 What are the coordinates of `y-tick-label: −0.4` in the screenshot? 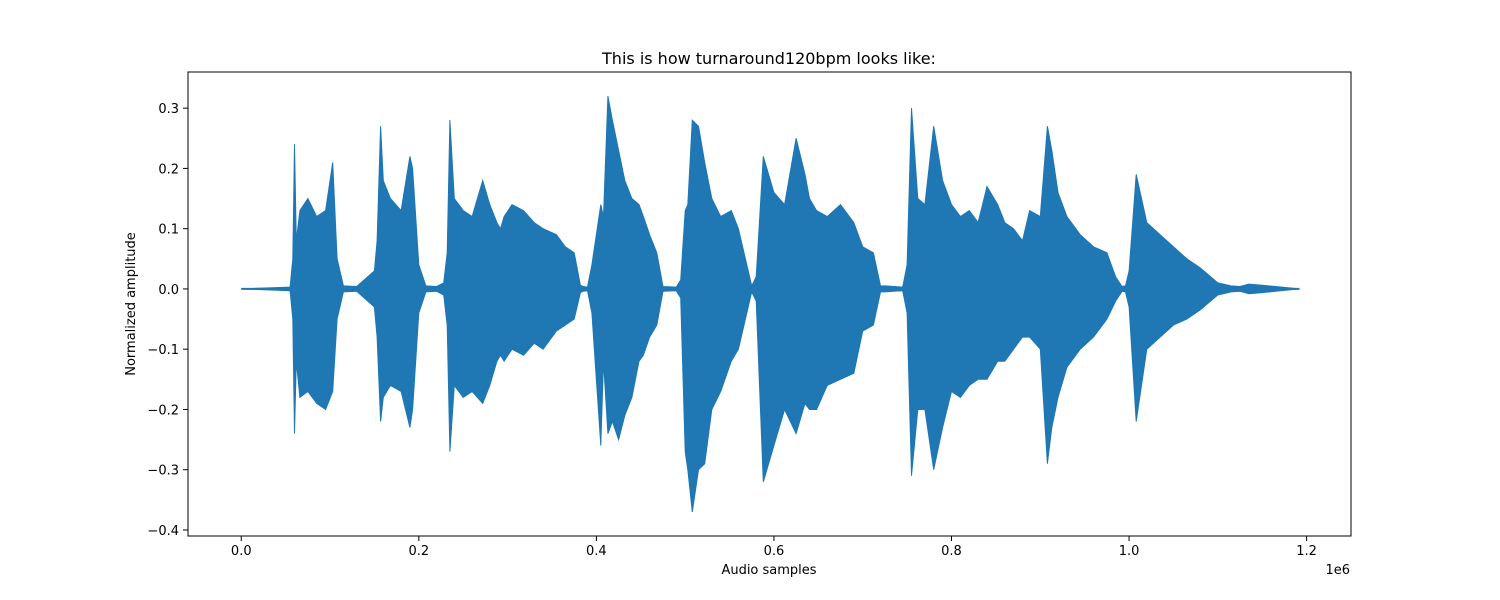 It's located at (163, 531).